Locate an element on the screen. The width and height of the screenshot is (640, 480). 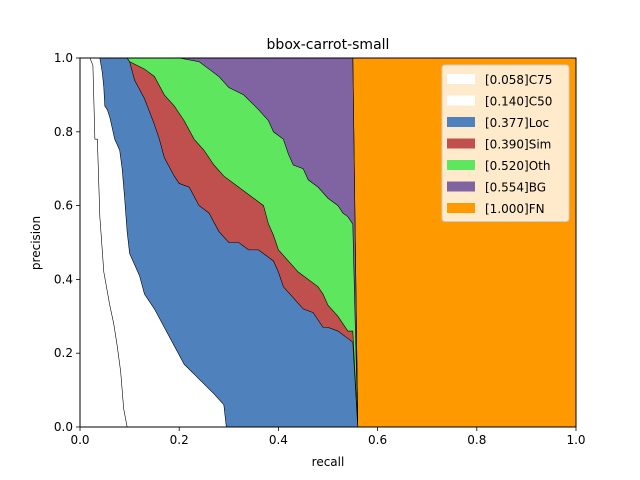
y-tick-label: 0.0 is located at coordinates (63, 427).